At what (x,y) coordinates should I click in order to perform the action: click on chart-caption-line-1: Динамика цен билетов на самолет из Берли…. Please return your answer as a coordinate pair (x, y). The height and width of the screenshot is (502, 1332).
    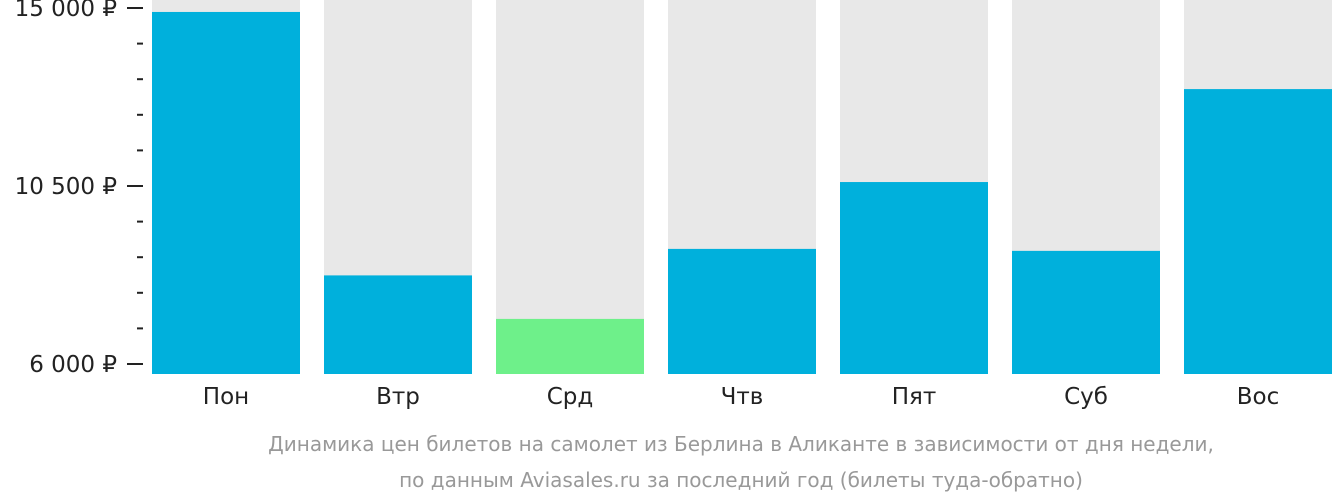
    Looking at the image, I should click on (741, 444).